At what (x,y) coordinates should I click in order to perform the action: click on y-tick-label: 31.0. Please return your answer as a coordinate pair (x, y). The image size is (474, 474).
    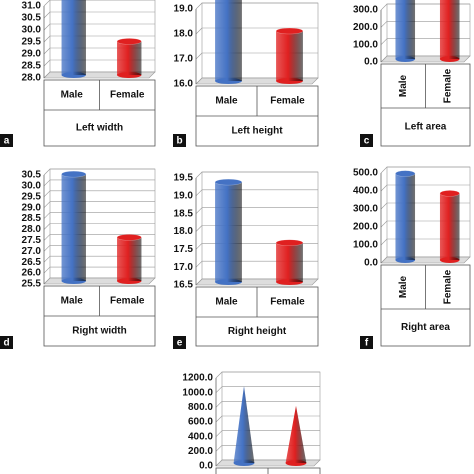
    Looking at the image, I should click on (32, 6).